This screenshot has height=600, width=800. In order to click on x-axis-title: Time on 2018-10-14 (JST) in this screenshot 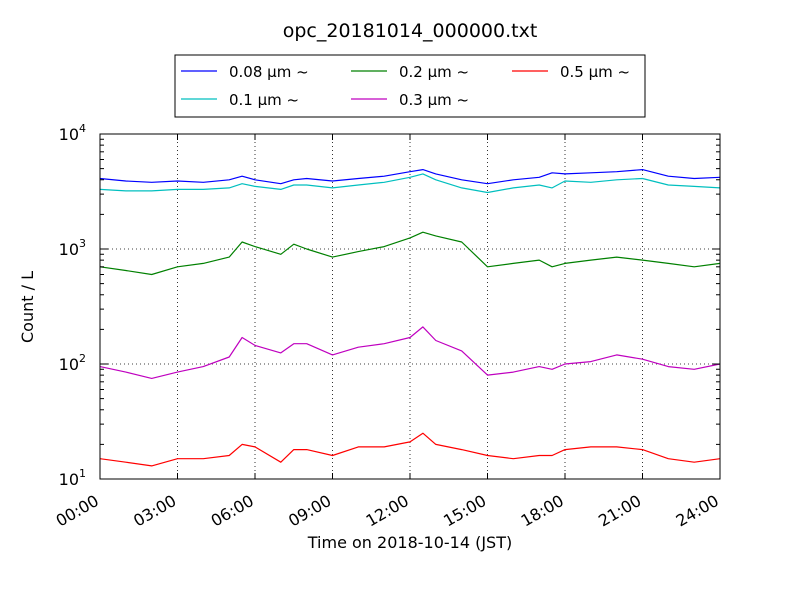, I will do `click(409, 542)`.